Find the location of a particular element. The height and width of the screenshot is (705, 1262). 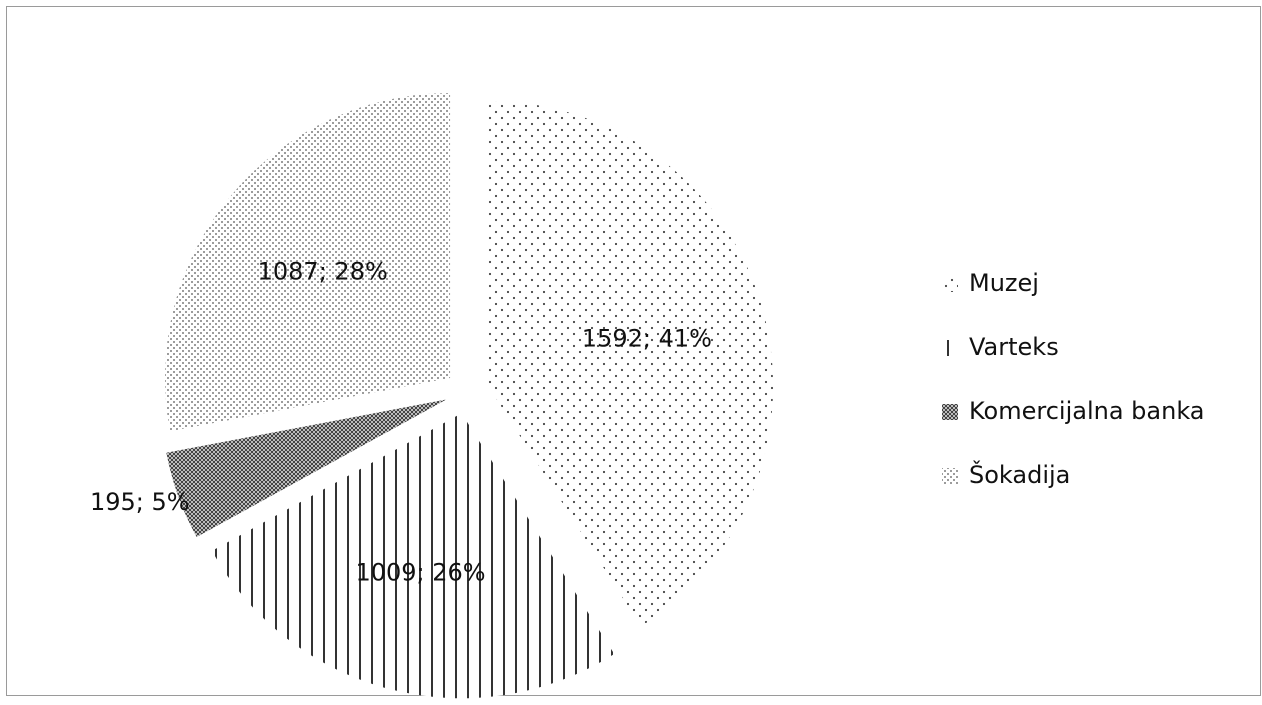

legend: Muzej Varteks Komercijalna banka Šokadija is located at coordinates (1073, 379).